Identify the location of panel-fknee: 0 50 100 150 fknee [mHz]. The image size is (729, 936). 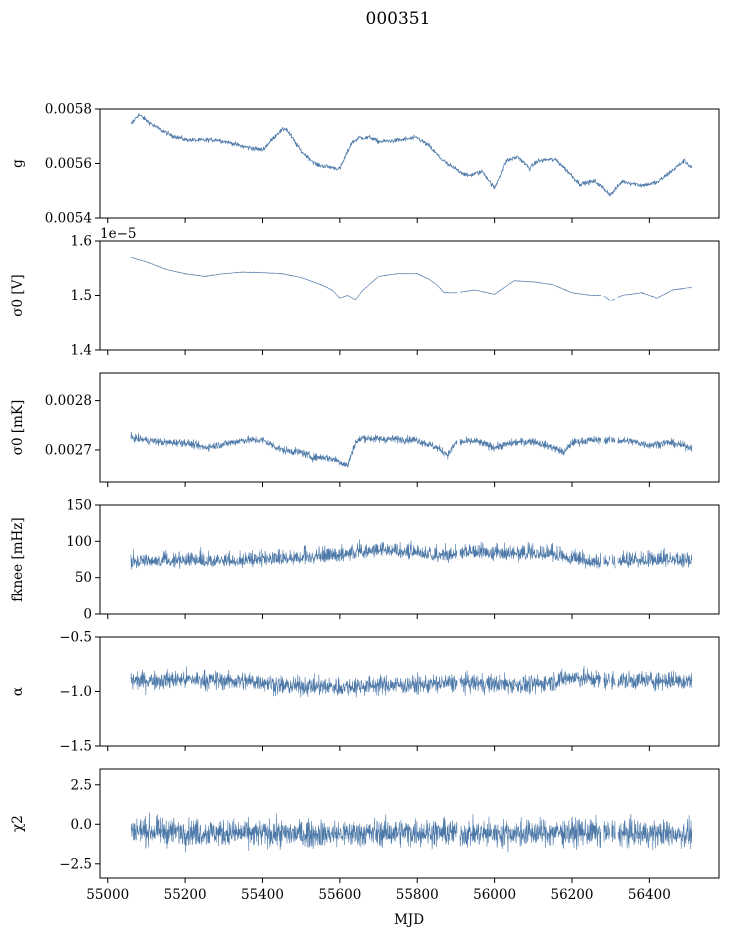
(365, 560).